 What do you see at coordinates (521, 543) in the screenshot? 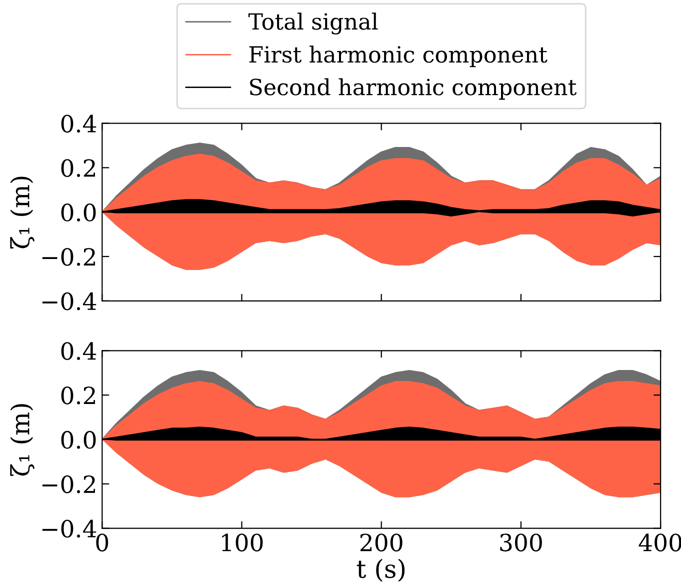
I see `x-tick-label: 300` at bounding box center [521, 543].